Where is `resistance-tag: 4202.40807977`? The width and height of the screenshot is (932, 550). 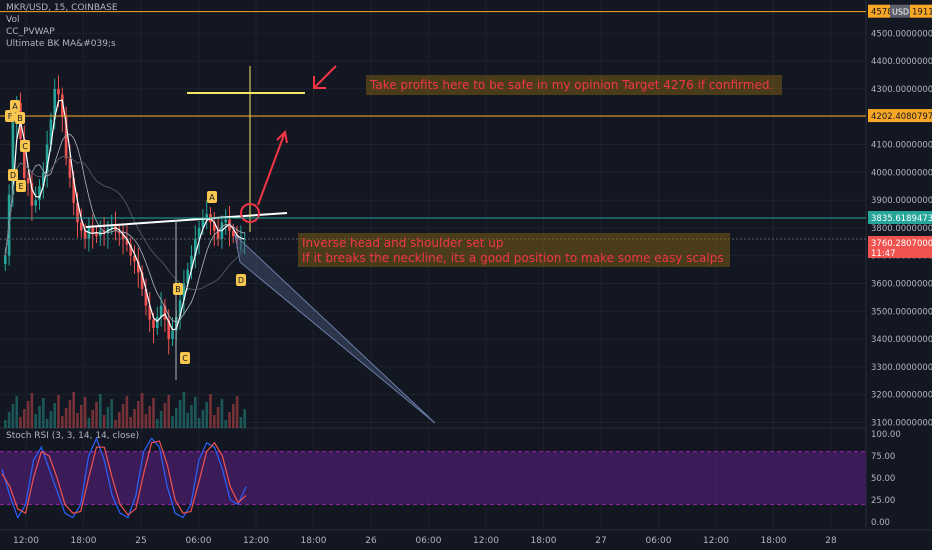
resistance-tag: 4202.40807977 is located at coordinates (901, 117).